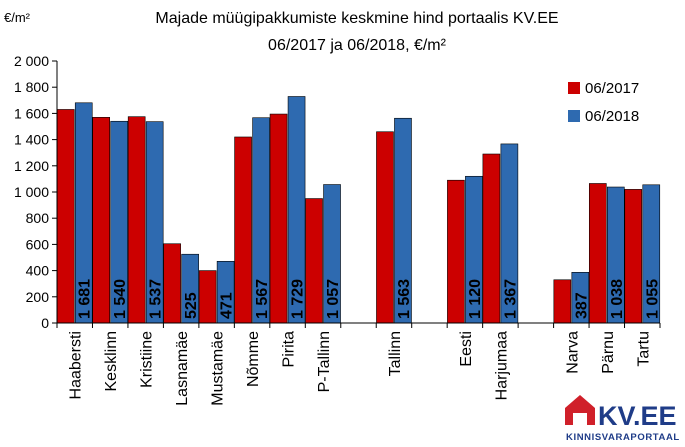 The height and width of the screenshot is (447, 685). I want to click on bar-2017-tallinn, so click(385, 227).